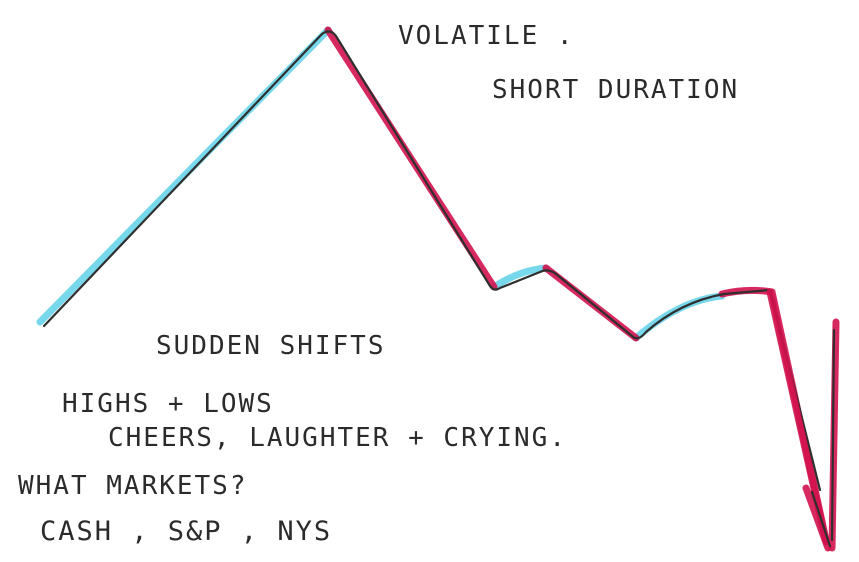 This screenshot has width=859, height=562. I want to click on markets-annotation: CASH , S&P , NYS, so click(186, 531).